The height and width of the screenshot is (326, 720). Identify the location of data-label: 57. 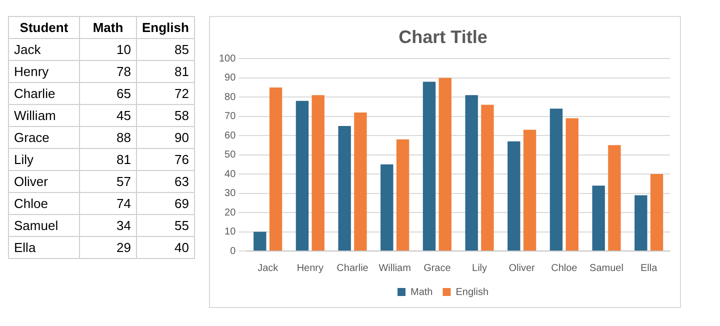
(108, 181).